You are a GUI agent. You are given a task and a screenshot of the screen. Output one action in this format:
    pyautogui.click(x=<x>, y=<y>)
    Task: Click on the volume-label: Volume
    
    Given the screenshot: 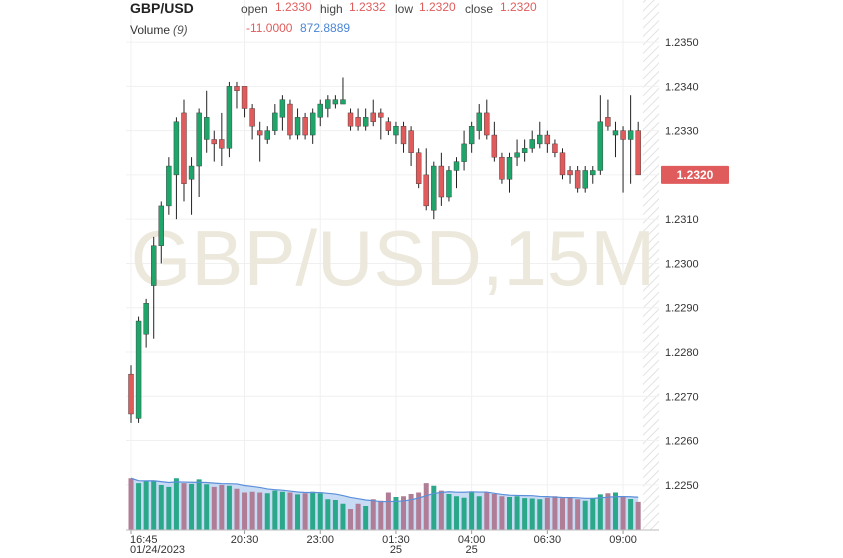 What is the action you would take?
    pyautogui.click(x=150, y=30)
    